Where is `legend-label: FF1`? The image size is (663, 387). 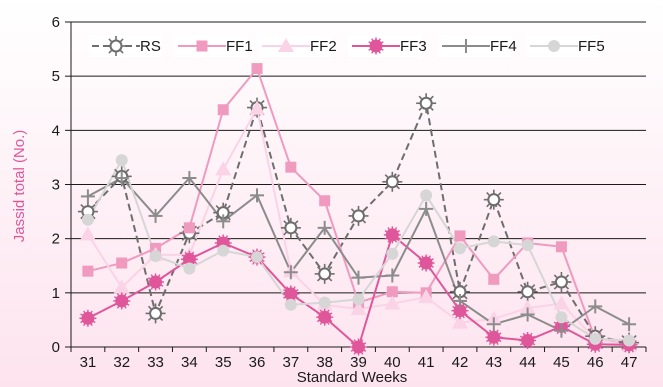 legend-label: FF1 is located at coordinates (239, 46).